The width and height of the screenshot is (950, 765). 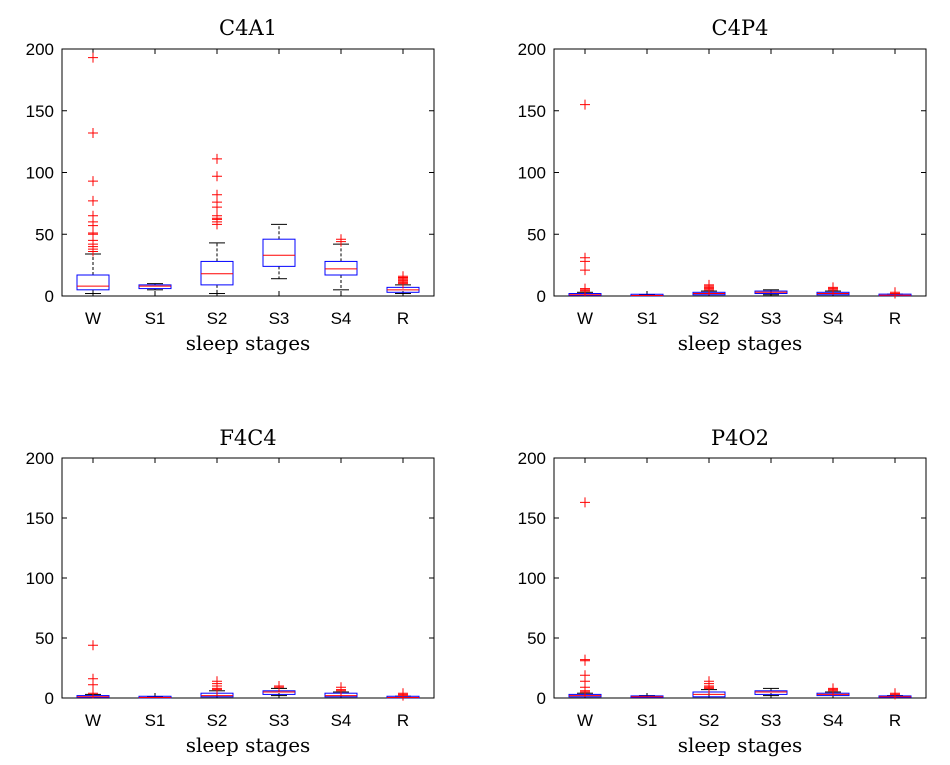 I want to click on subplot-title: P4O2, so click(x=740, y=438).